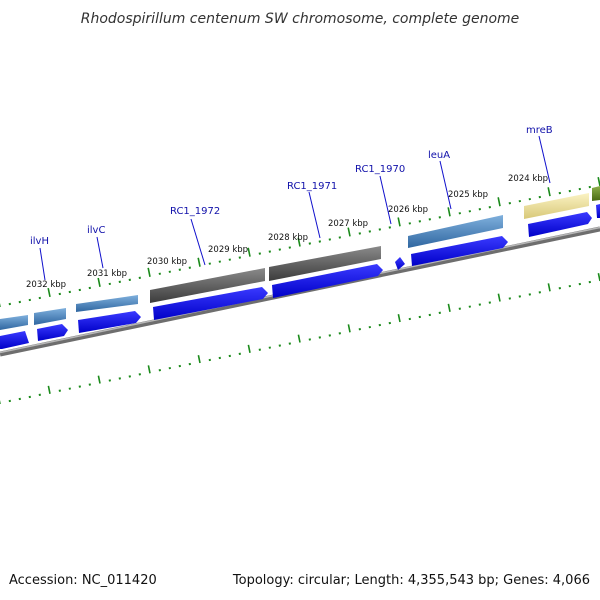 The width and height of the screenshot is (600, 600). Describe the element at coordinates (185, 19) in the screenshot. I see `title-organism: Rhodospirillum centenum SW` at that location.